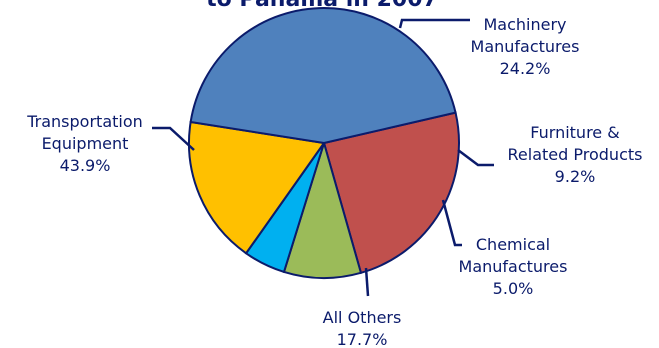  I want to click on slice-label: Transportation, so click(84, 121).